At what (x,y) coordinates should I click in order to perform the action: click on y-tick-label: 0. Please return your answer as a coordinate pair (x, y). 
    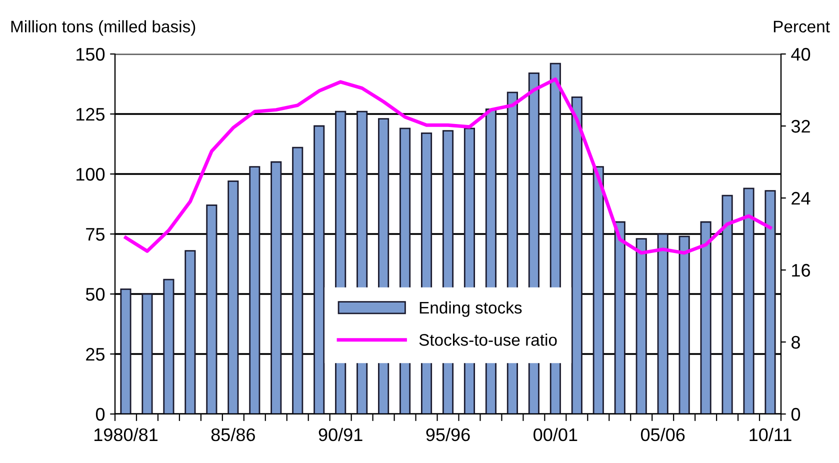
    Looking at the image, I should click on (100, 414).